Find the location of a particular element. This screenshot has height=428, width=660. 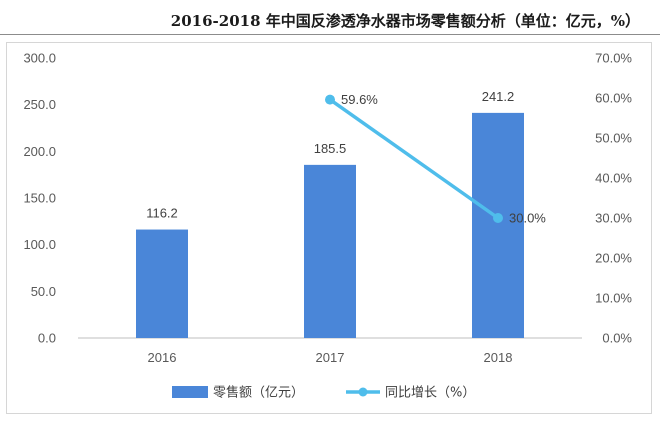

y-right-tick-label: 30.0% is located at coordinates (613, 218).